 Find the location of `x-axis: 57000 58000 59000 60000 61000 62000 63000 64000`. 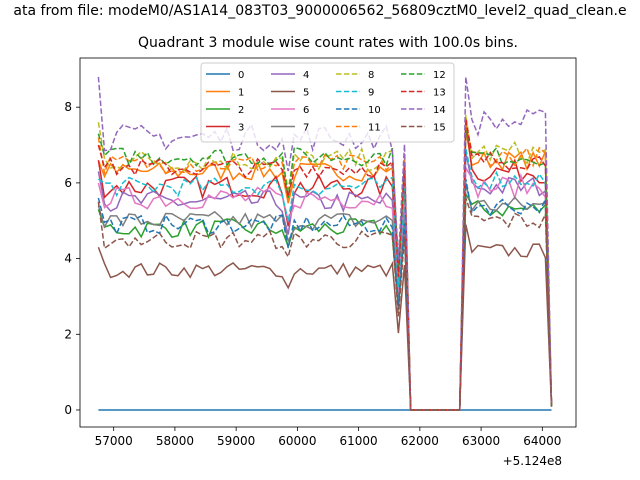

x-axis: 57000 58000 59000 60000 61000 62000 63000 64000 is located at coordinates (328, 437).